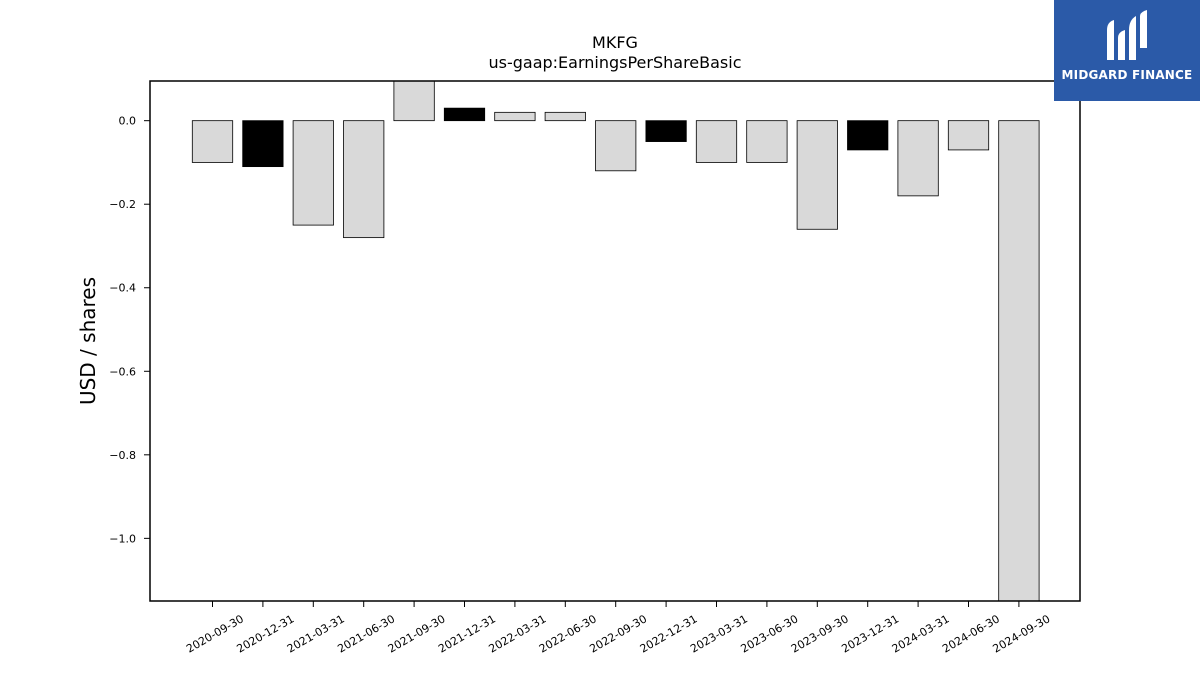 This screenshot has height=675, width=1200. Describe the element at coordinates (128, 121) in the screenshot. I see `y-tick-label: 0.0` at that location.